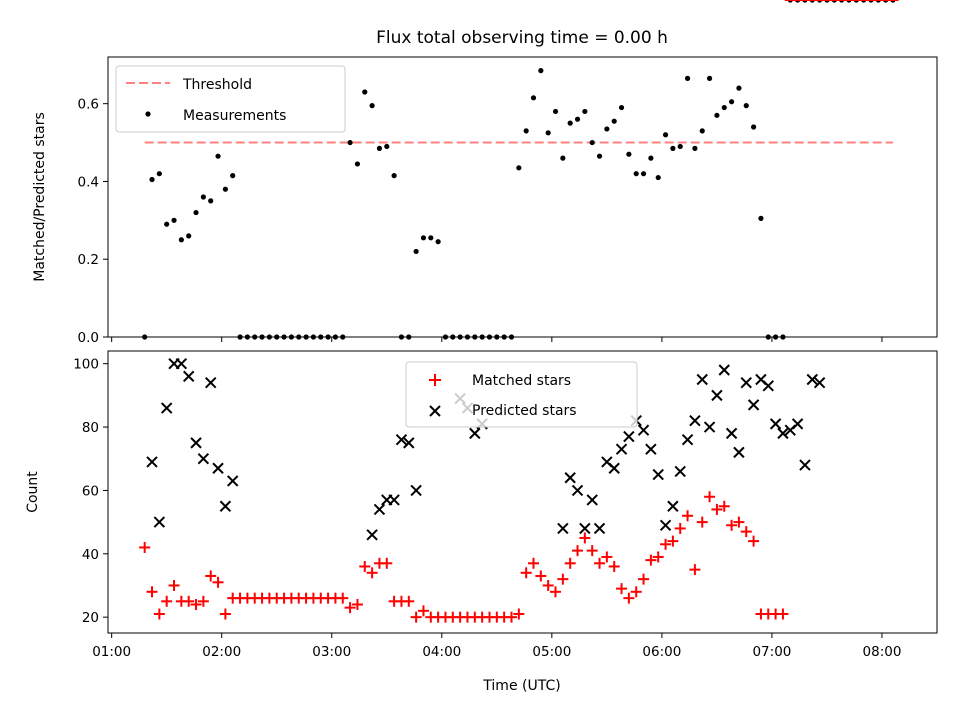 The image size is (960, 720). Describe the element at coordinates (521, 394) in the screenshot. I see `bottom-legend-box` at that location.